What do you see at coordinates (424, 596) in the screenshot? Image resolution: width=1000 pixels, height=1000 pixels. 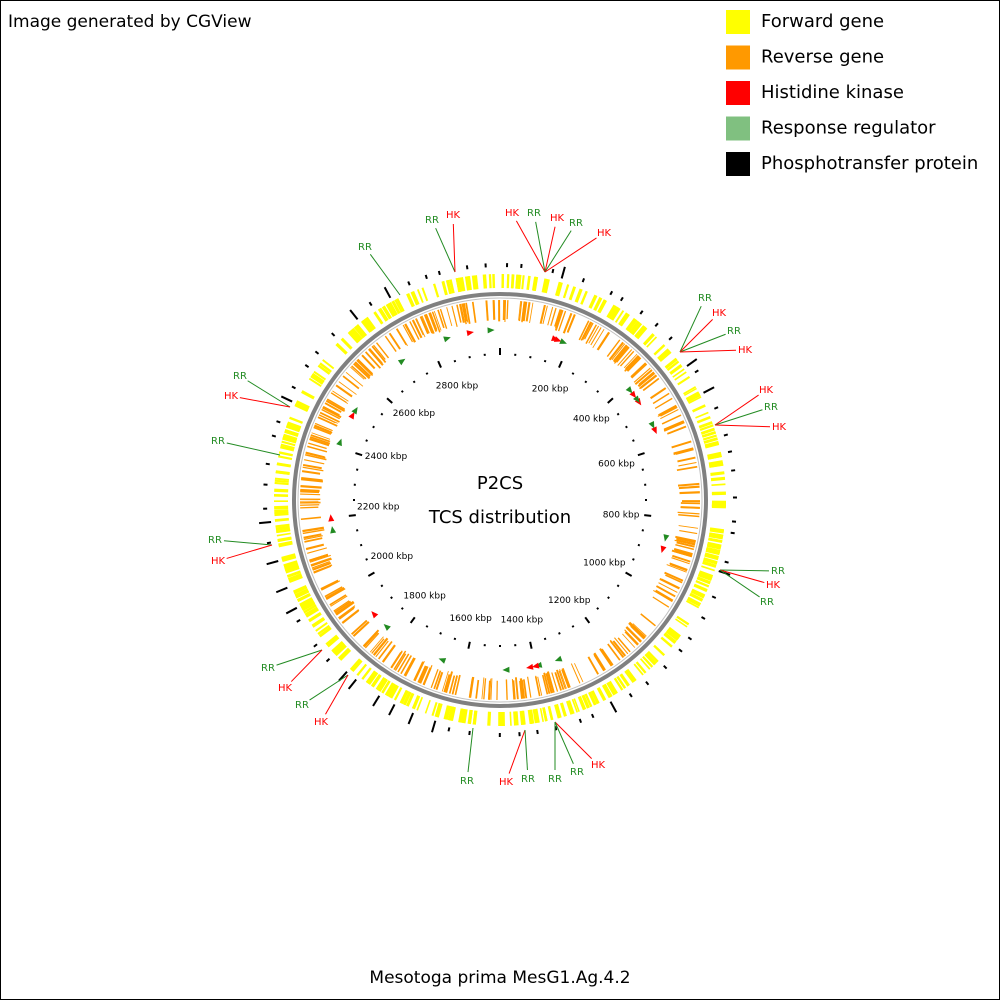 I see `ruler-label: 1800 kbp` at bounding box center [424, 596].